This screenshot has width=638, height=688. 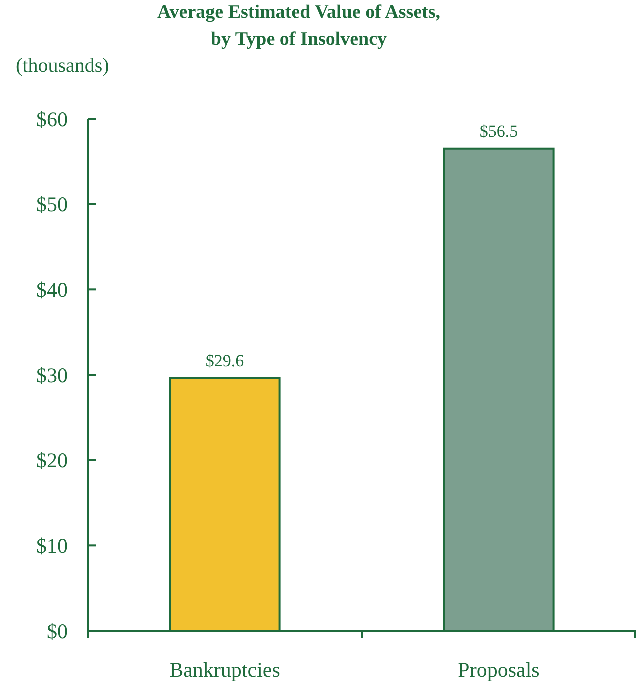 I want to click on y-tick-label: $30, so click(x=52, y=375).